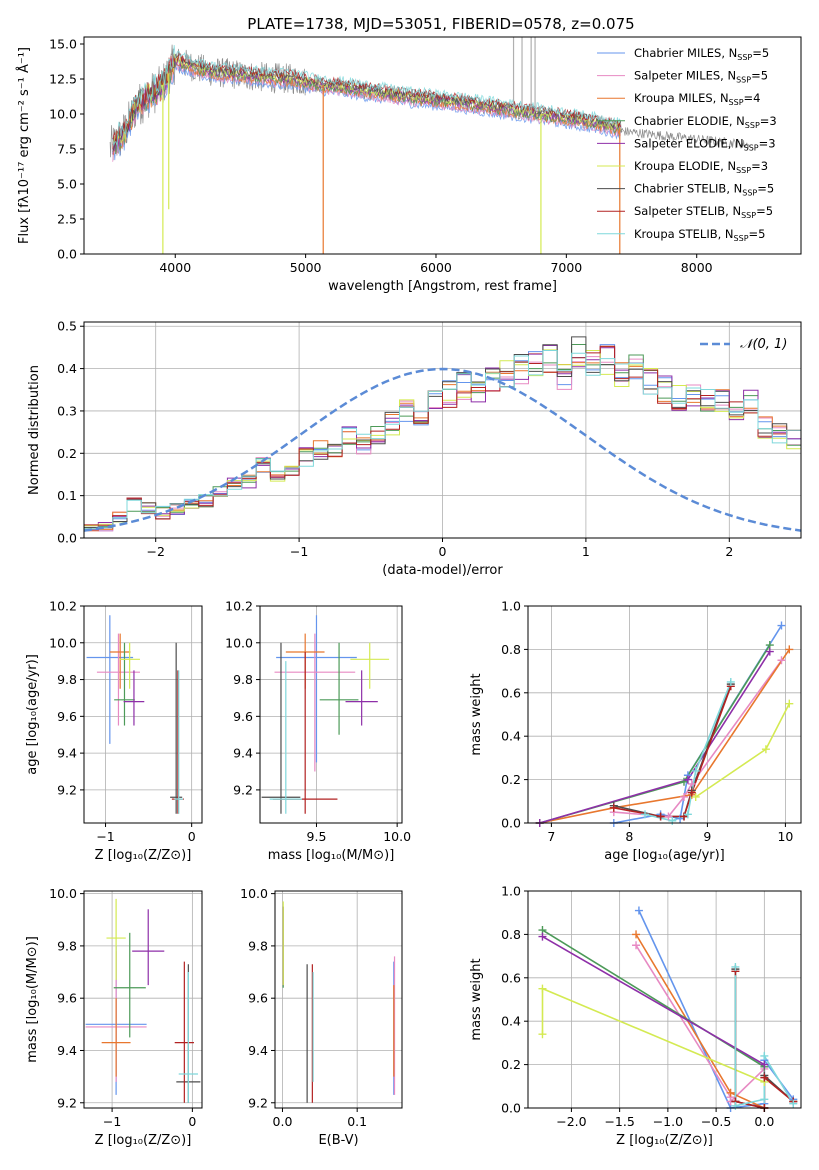 Image resolution: width=819 pixels, height=1170 pixels. What do you see at coordinates (752, 98) in the screenshot?
I see `legend-label-suffix: =4` at bounding box center [752, 98].